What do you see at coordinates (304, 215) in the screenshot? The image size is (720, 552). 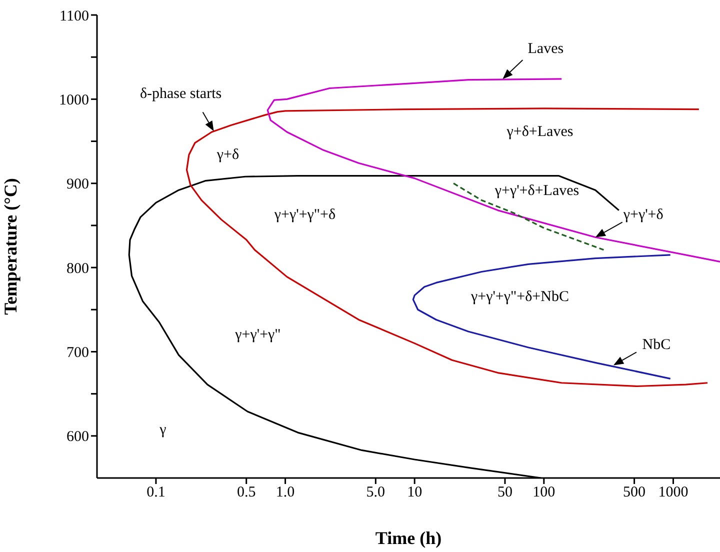 I see `annotation: γ+γ'+γ"+δ` at bounding box center [304, 215].